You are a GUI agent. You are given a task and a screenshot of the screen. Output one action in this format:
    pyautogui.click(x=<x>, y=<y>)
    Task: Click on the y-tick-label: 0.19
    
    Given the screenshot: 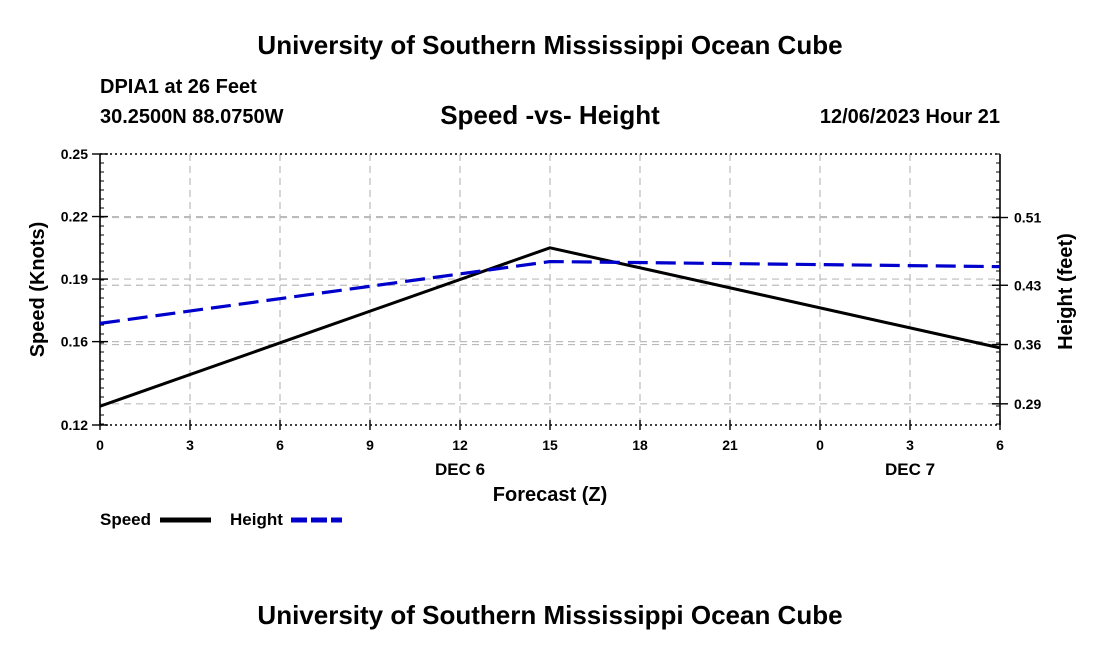 What is the action you would take?
    pyautogui.click(x=74, y=279)
    